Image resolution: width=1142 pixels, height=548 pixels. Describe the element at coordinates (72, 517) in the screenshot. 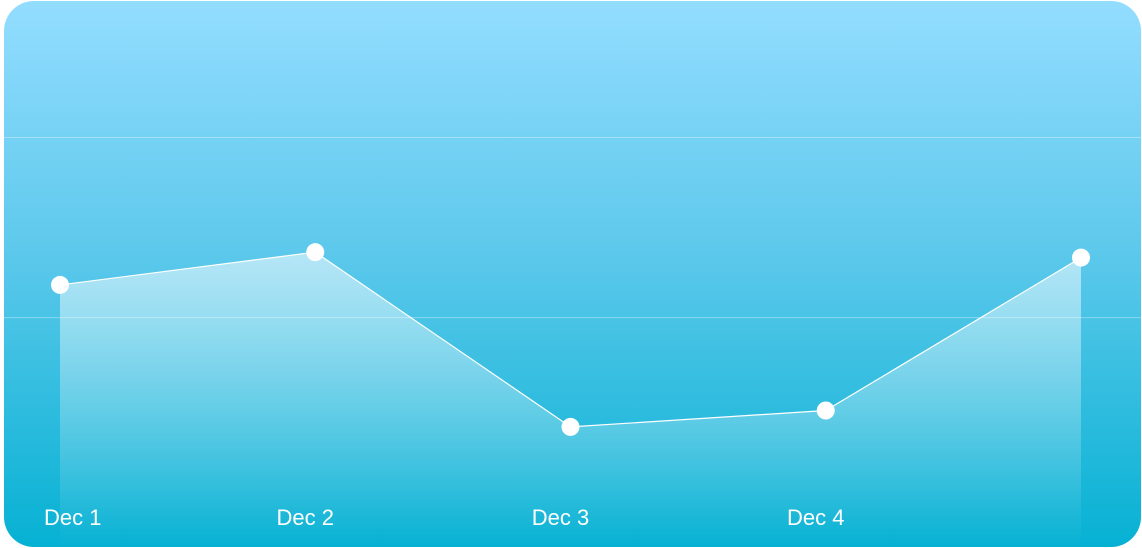

I see `x-tick-label: Dec 1` at that location.